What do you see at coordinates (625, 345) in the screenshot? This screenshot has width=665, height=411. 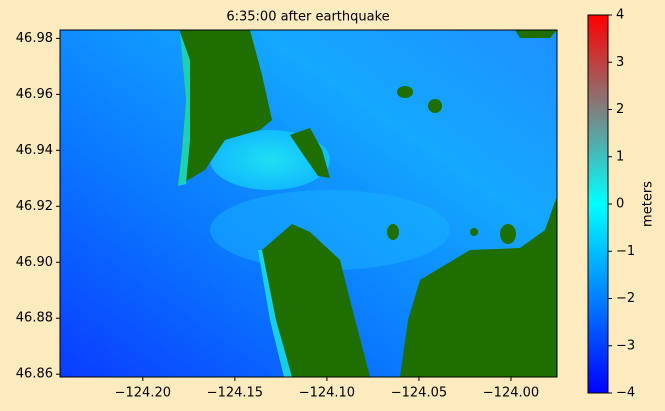 I see `colorbar-tick-label: −3` at bounding box center [625, 345].